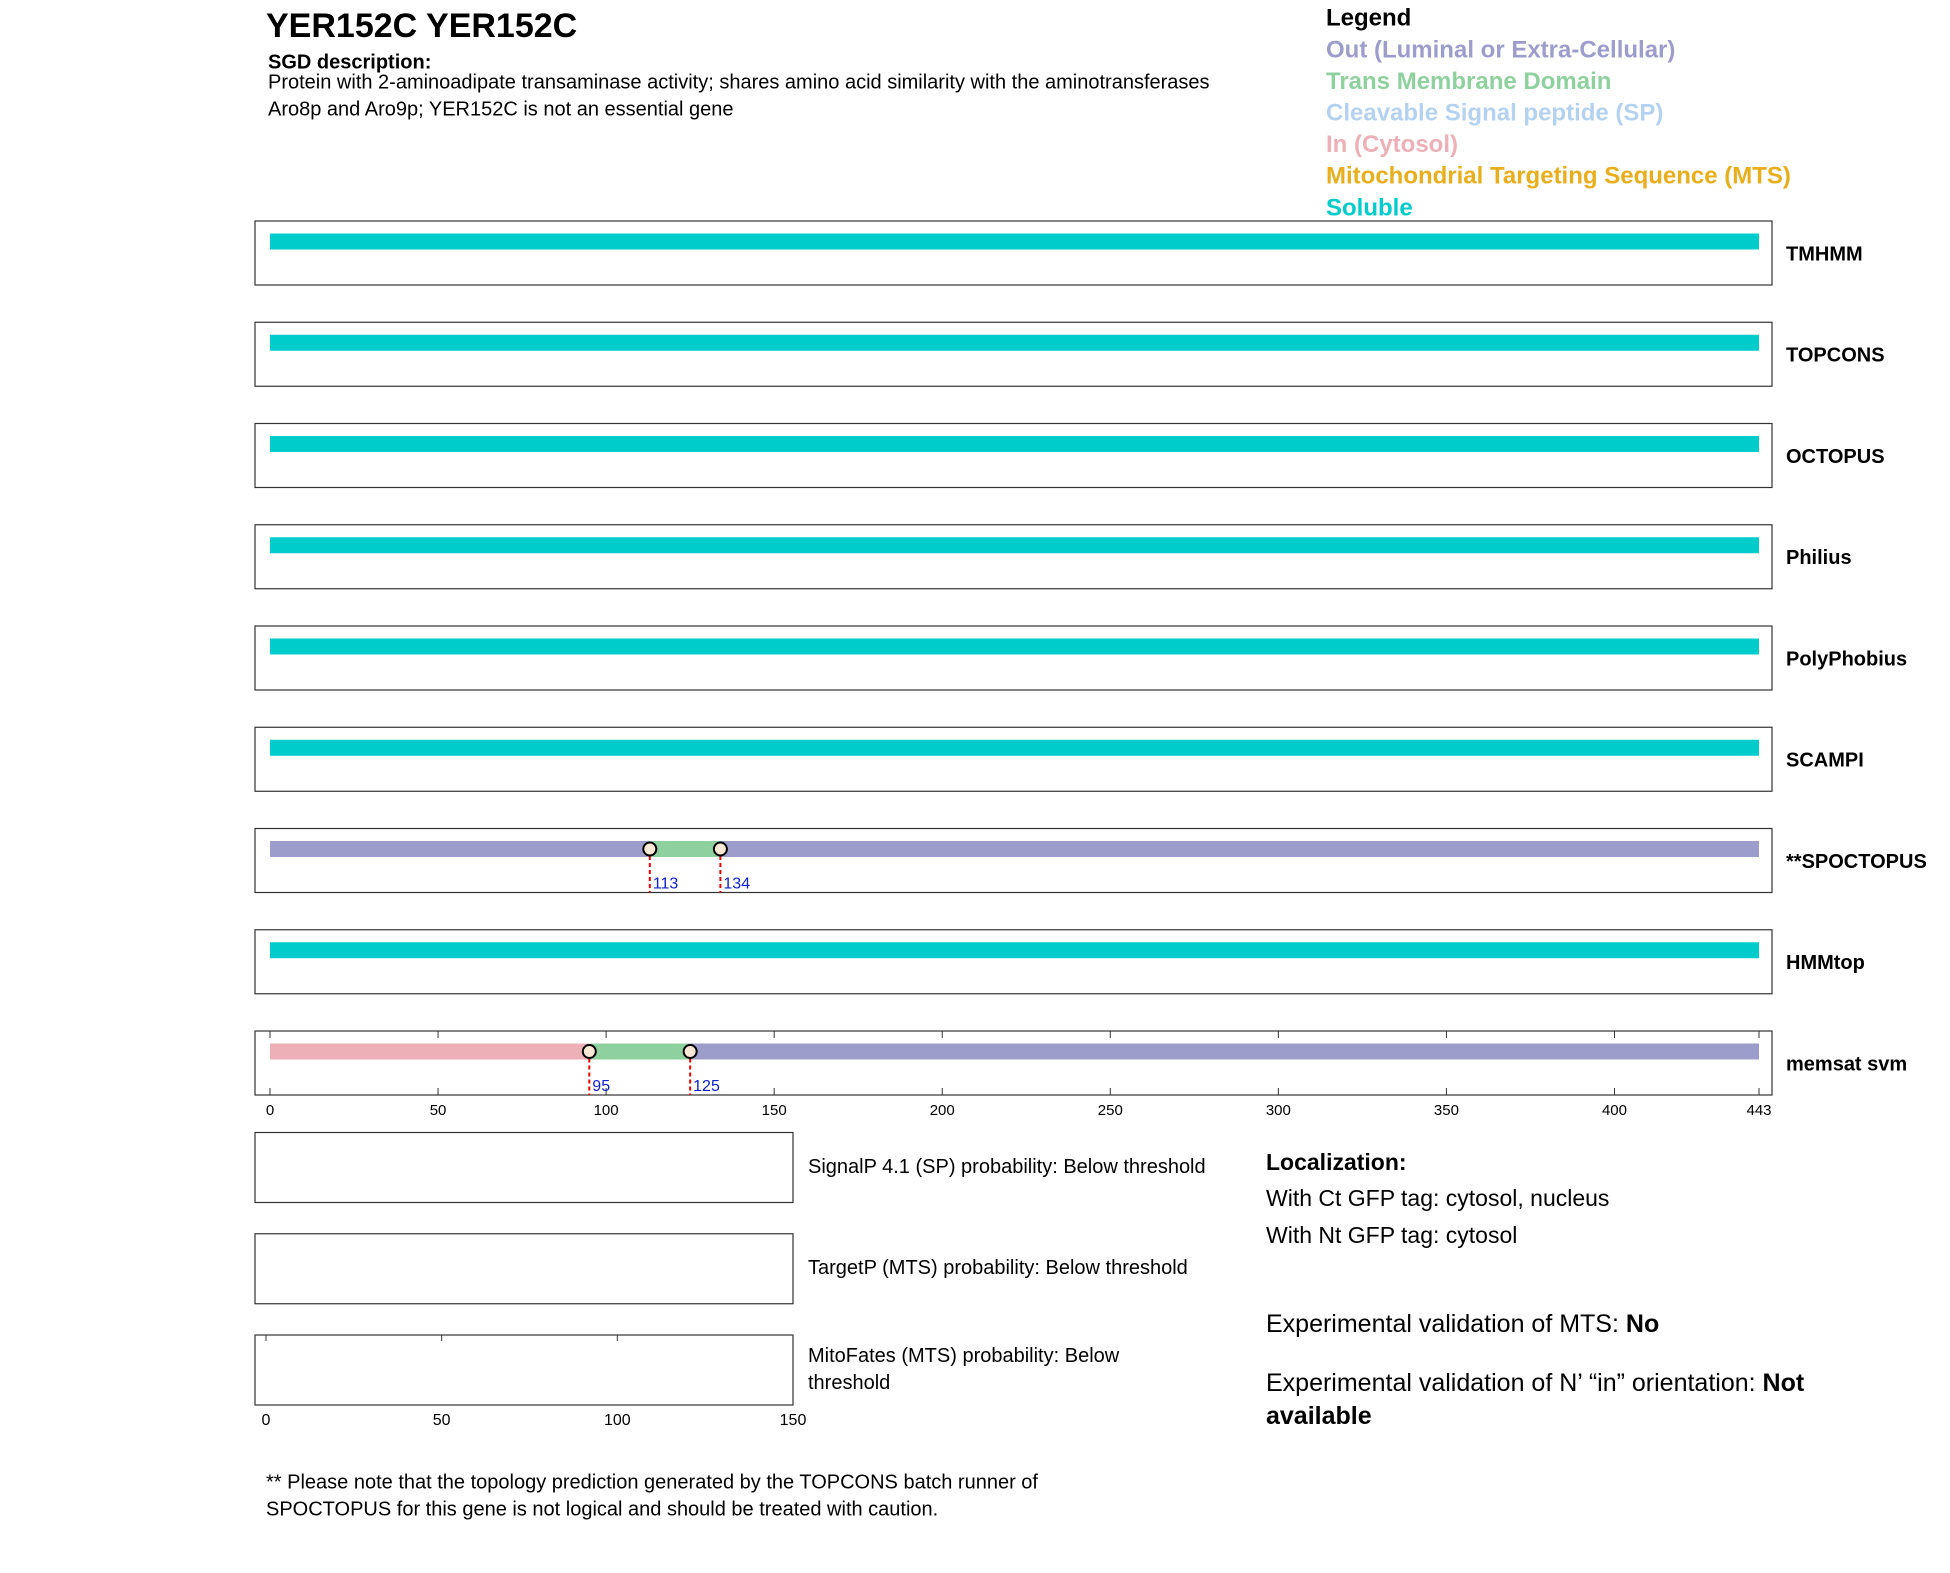  Describe the element at coordinates (1446, 1324) in the screenshot. I see `validation-label: Experimental validation of MTS:` at that location.